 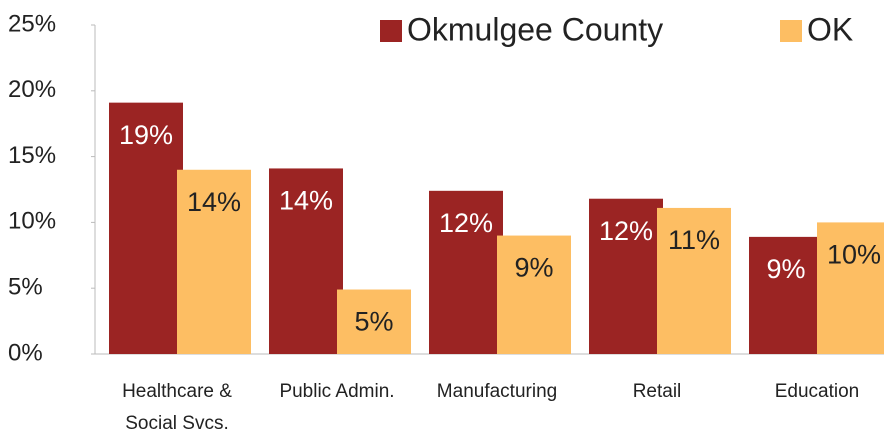 I want to click on x-tick-label: Healthcare & Social Svcs., so click(x=177, y=407).